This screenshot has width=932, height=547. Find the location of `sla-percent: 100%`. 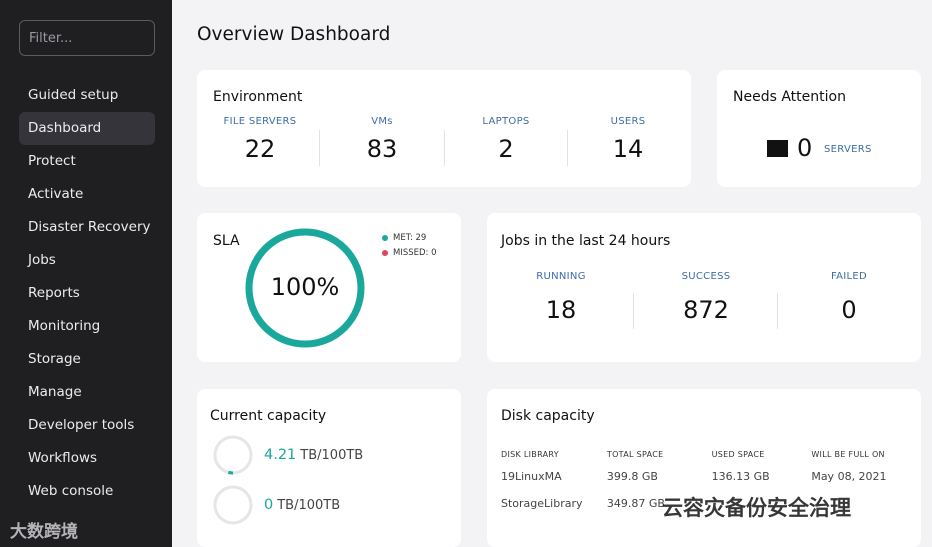

sla-percent: 100% is located at coordinates (305, 287).